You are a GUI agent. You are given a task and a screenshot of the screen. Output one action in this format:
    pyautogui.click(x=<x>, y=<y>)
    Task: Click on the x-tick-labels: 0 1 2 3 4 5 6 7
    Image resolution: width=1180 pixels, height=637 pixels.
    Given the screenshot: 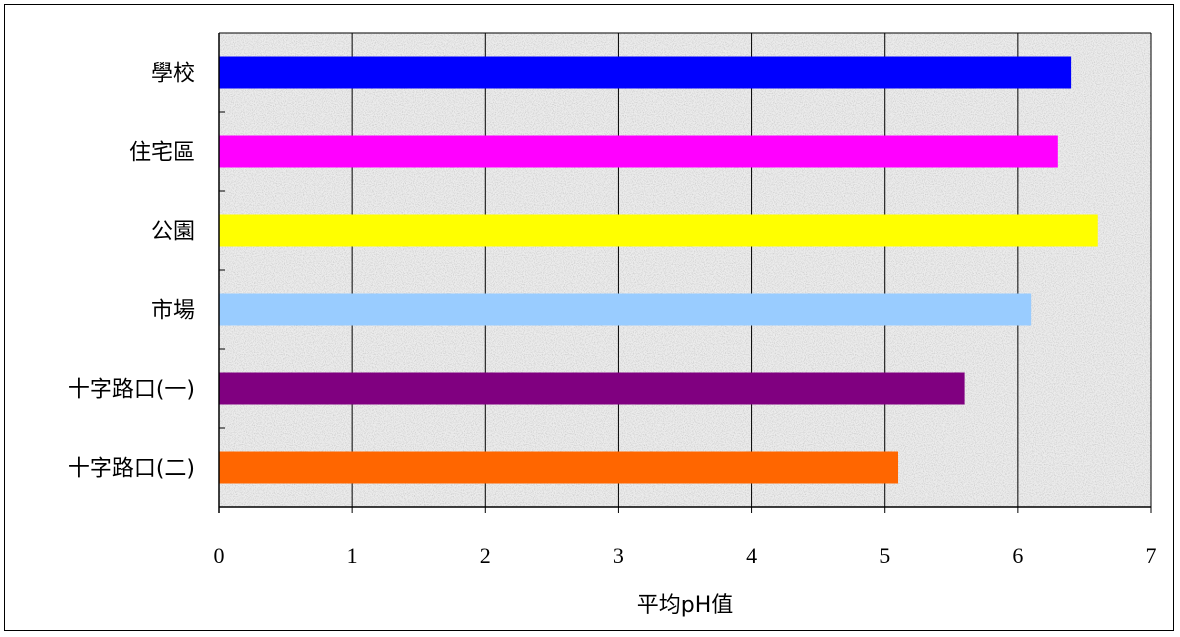 What is the action you would take?
    pyautogui.click(x=685, y=555)
    